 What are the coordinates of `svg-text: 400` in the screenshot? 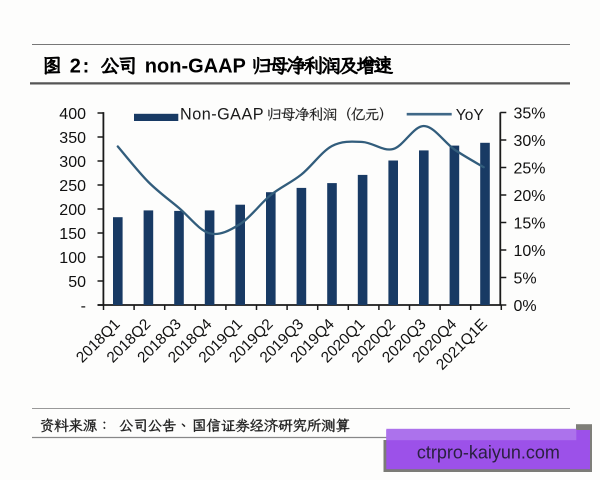 It's located at (72, 114).